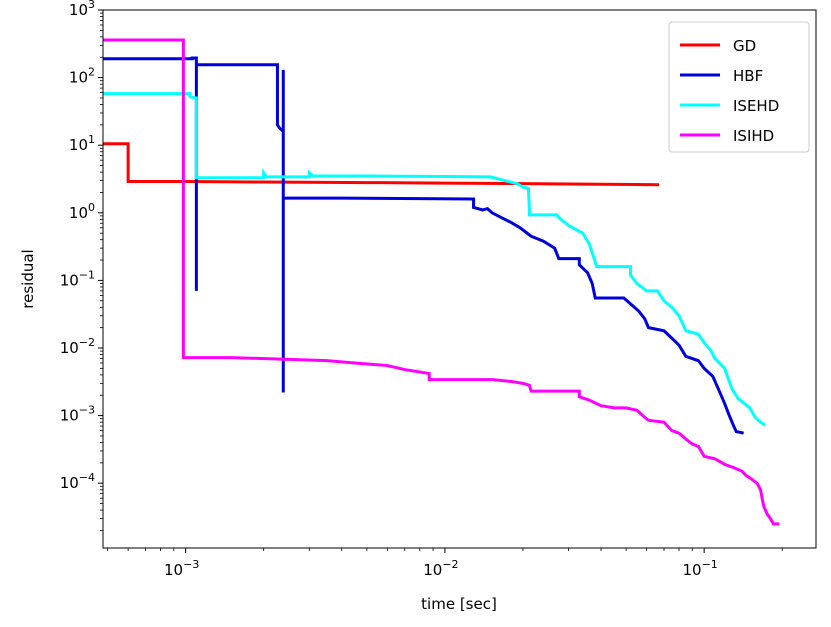  Describe the element at coordinates (191, 564) in the screenshot. I see `x-tick-exponent: −3` at that location.